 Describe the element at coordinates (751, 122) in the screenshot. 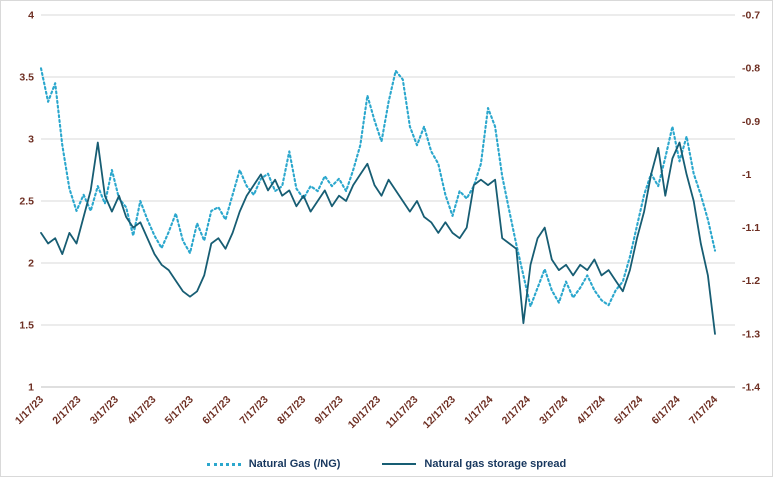

I see `svg-text: -0.9` at that location.